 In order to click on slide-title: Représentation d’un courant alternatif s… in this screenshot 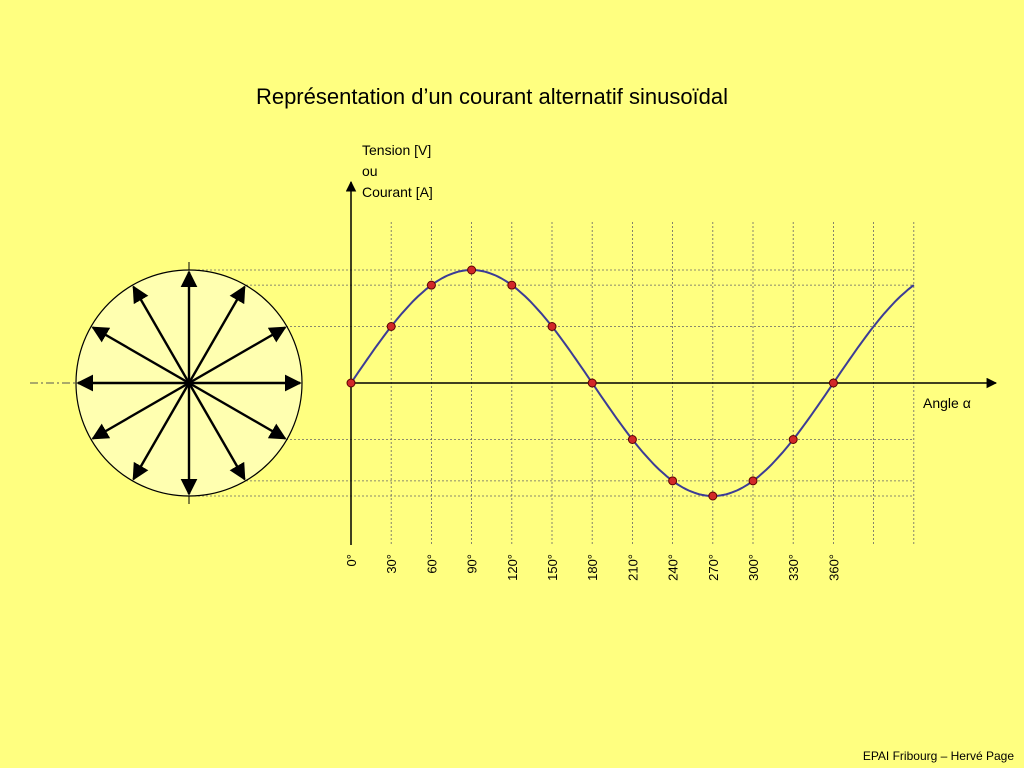, I will do `click(492, 96)`.